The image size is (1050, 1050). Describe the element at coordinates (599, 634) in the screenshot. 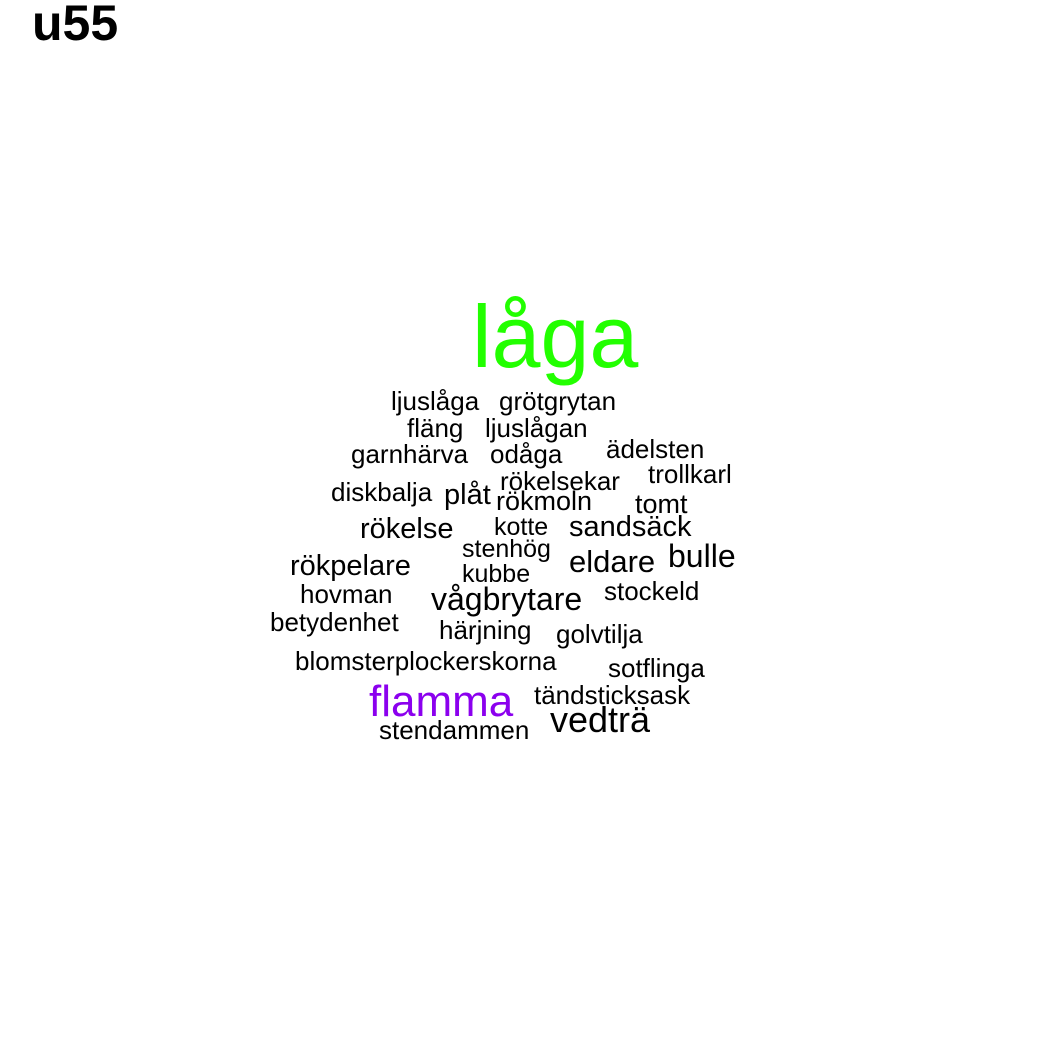

I see `word-golvtilja: golvtilja` at that location.